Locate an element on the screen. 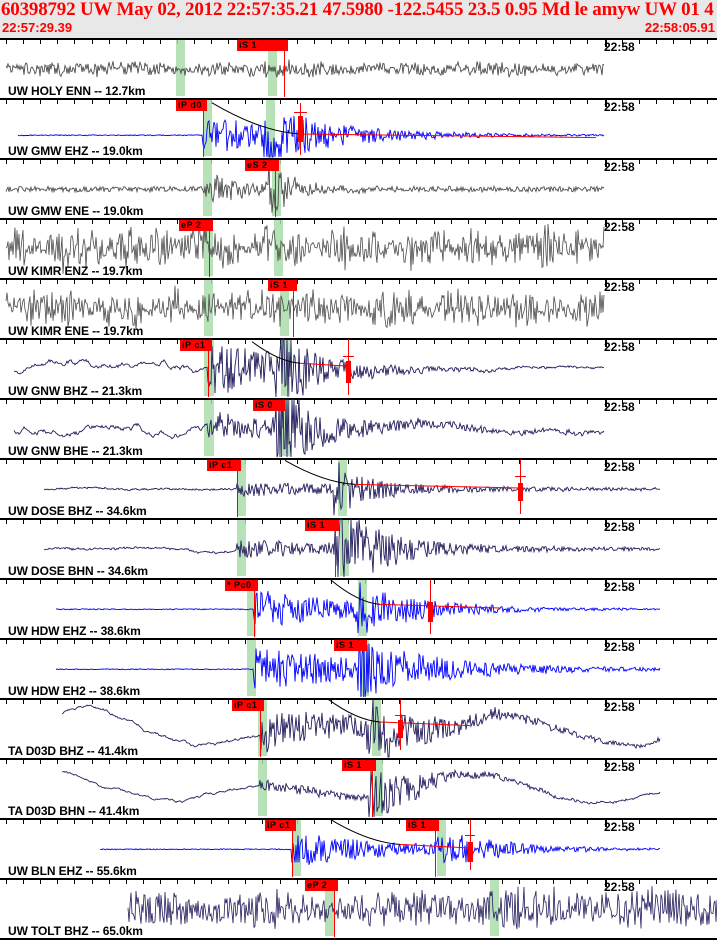  phase-pick-label: * Pc0 is located at coordinates (241, 585).